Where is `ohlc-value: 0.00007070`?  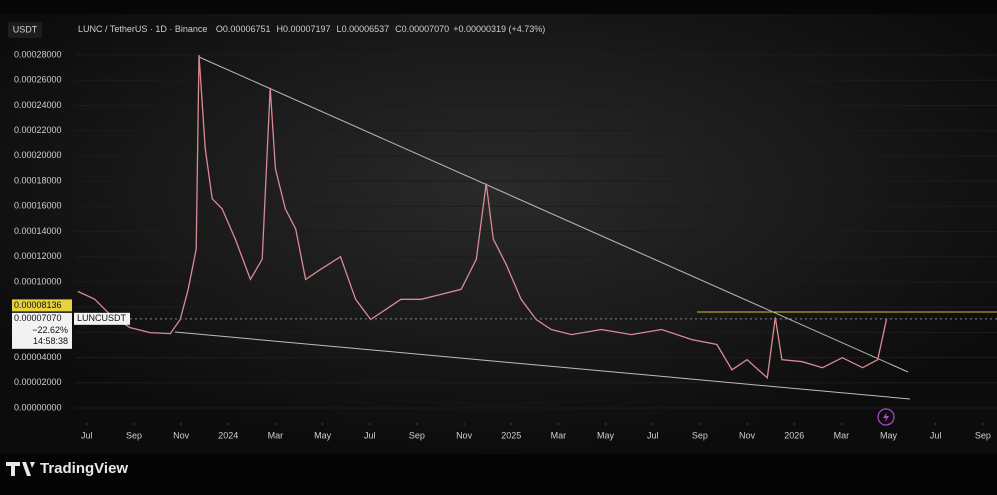 ohlc-value: 0.00007070 is located at coordinates (426, 29).